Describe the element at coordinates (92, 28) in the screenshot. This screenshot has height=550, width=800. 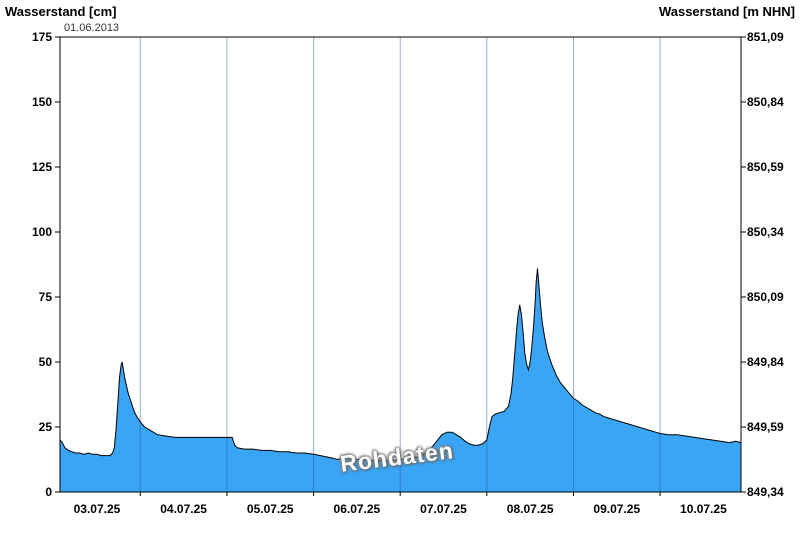
I see `timestamp-label: 01.06.2013` at that location.